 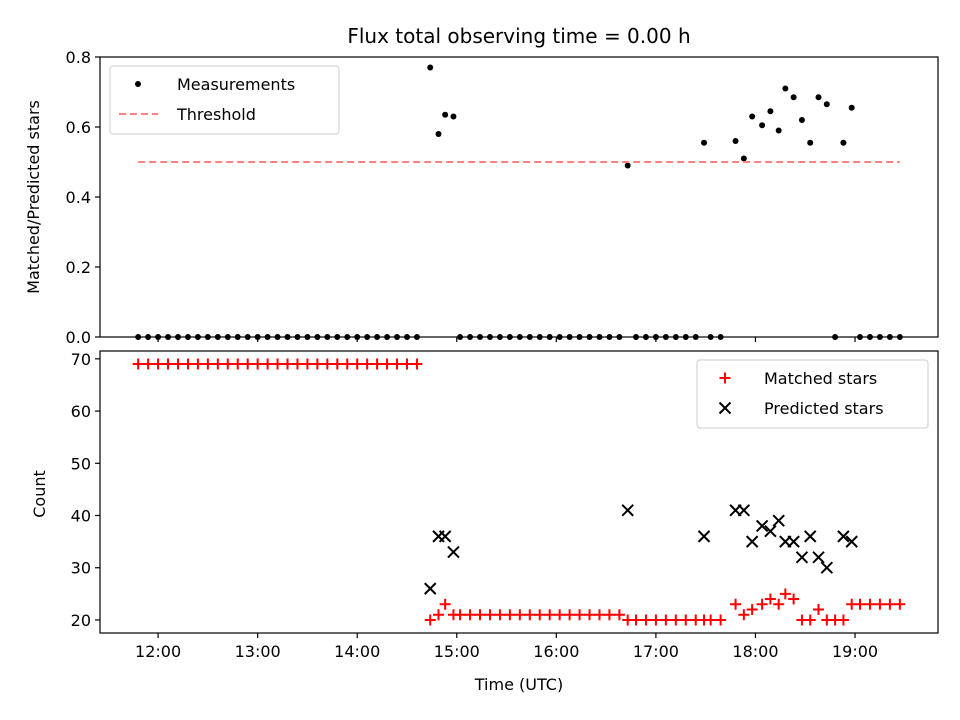 What do you see at coordinates (518, 684) in the screenshot?
I see `bottom-x-axis-label: Time (UTC)` at bounding box center [518, 684].